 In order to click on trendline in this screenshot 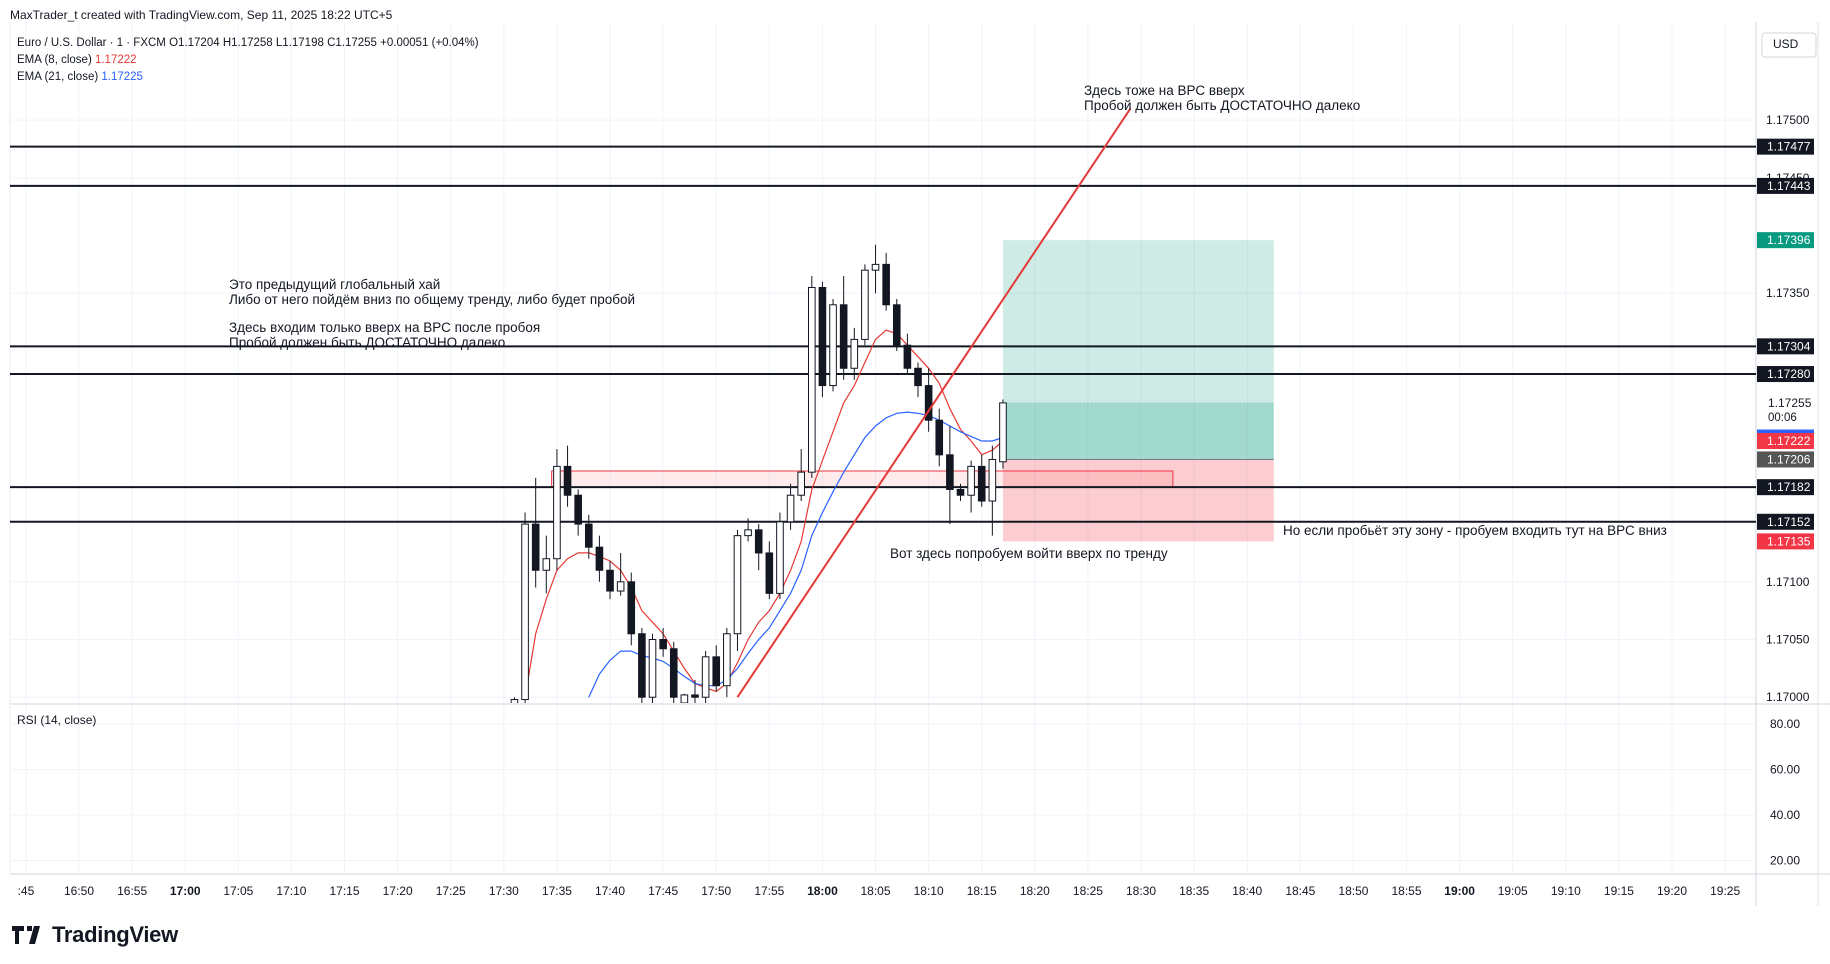, I will do `click(934, 403)`.